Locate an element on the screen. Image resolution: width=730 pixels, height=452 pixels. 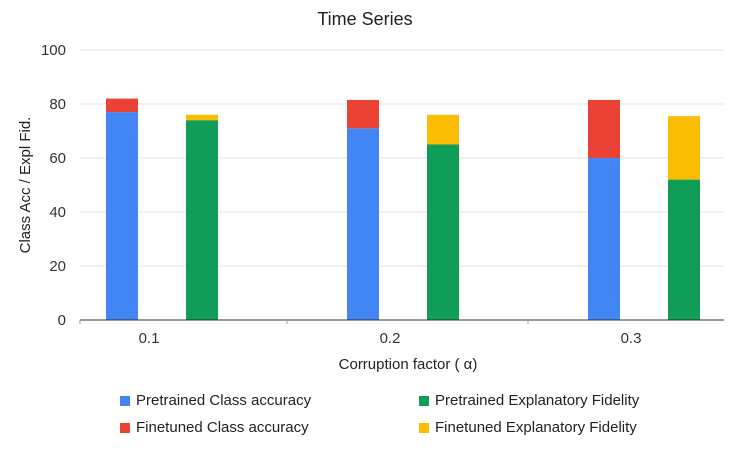
y-tick-label: 60 is located at coordinates (57, 158).